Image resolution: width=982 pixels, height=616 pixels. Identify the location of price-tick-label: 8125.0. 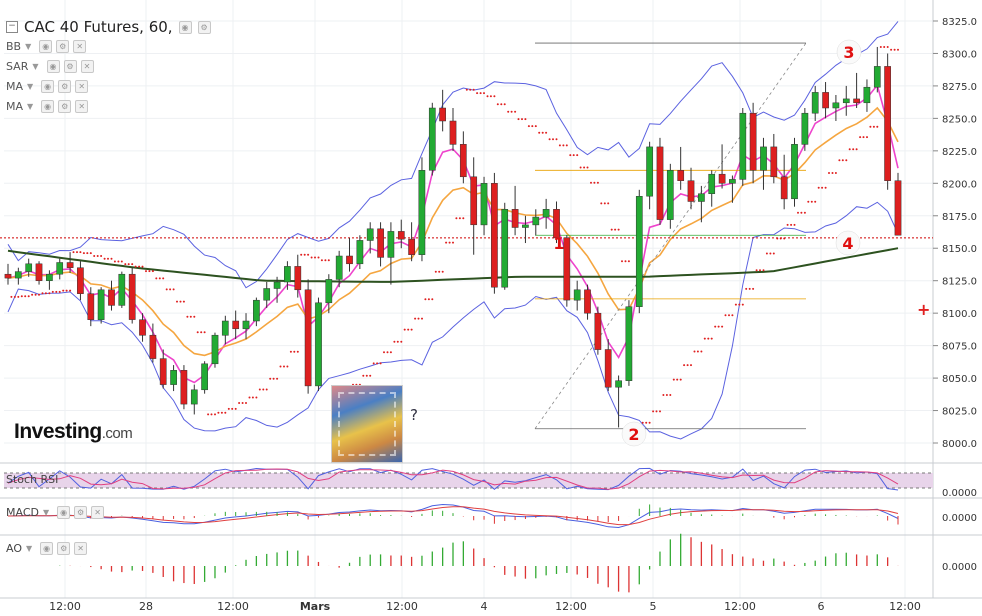
(959, 282).